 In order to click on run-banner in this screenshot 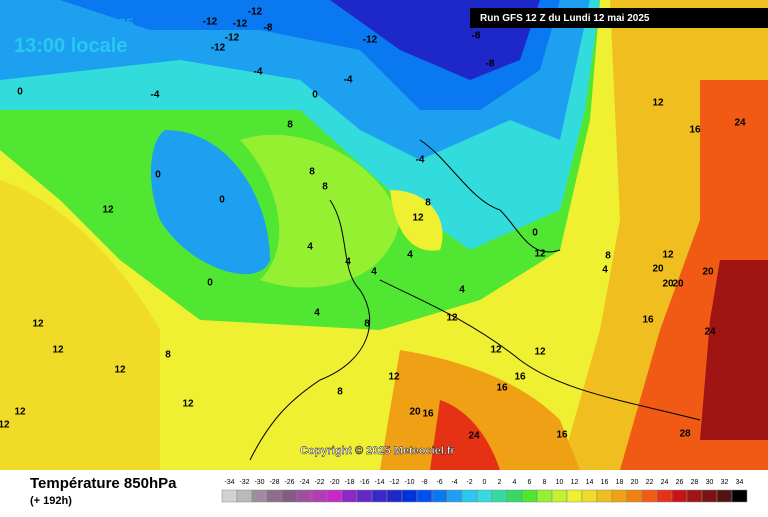, I will do `click(619, 18)`.